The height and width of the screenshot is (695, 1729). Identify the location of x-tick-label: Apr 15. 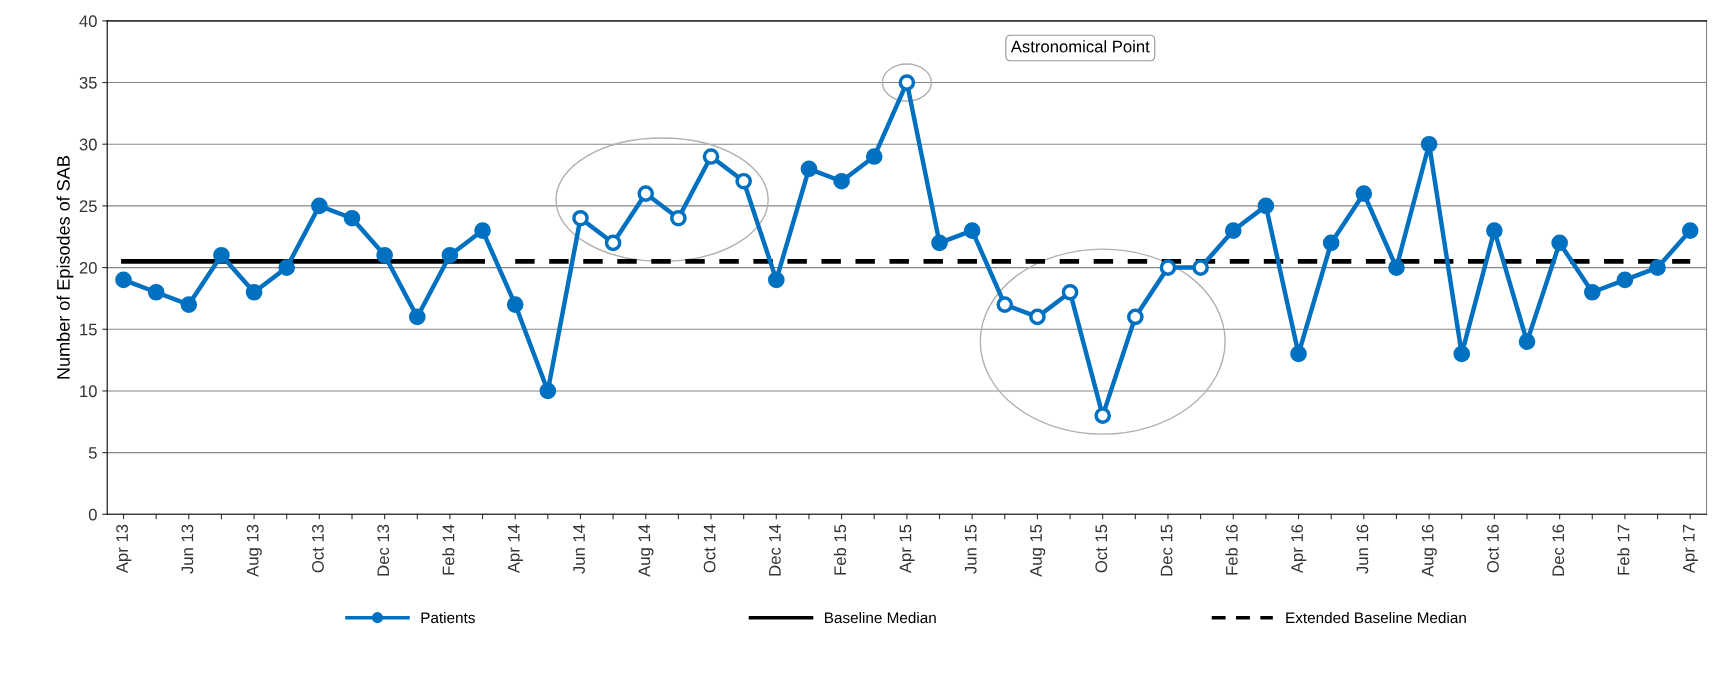
(907, 549).